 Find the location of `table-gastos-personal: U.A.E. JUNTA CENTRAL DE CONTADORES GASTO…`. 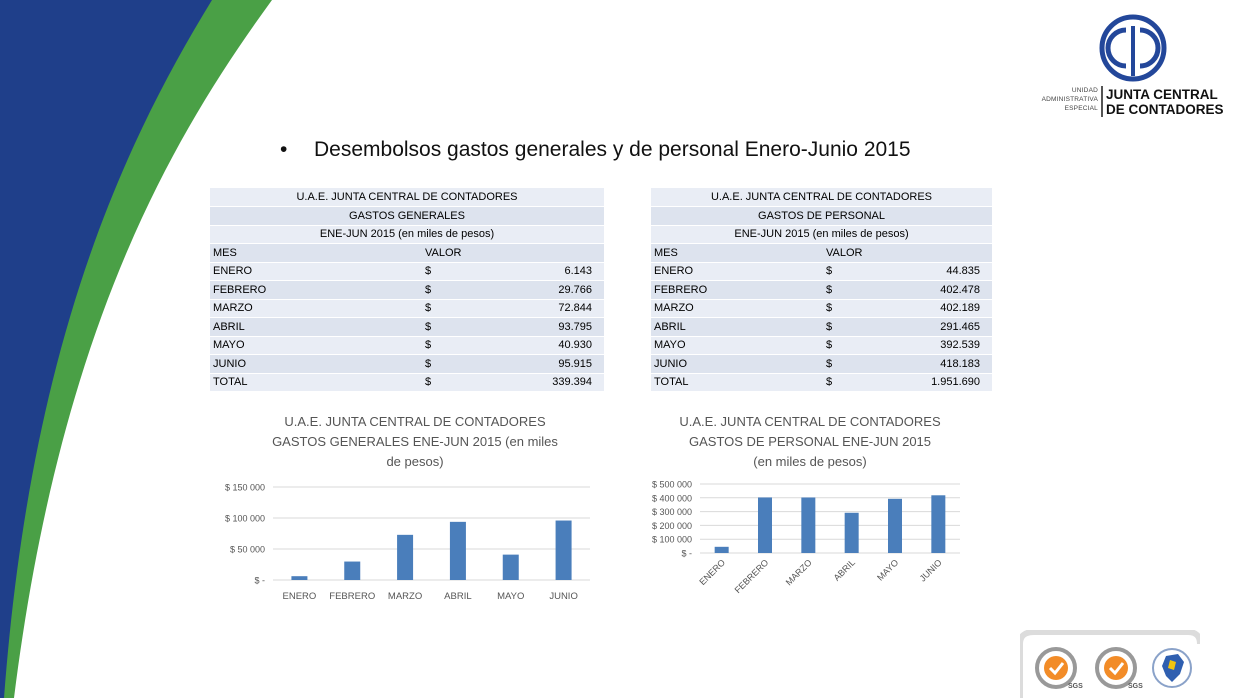

table-gastos-personal: U.A.E. JUNTA CENTRAL DE CONTADORES GASTO… is located at coordinates (821, 290).